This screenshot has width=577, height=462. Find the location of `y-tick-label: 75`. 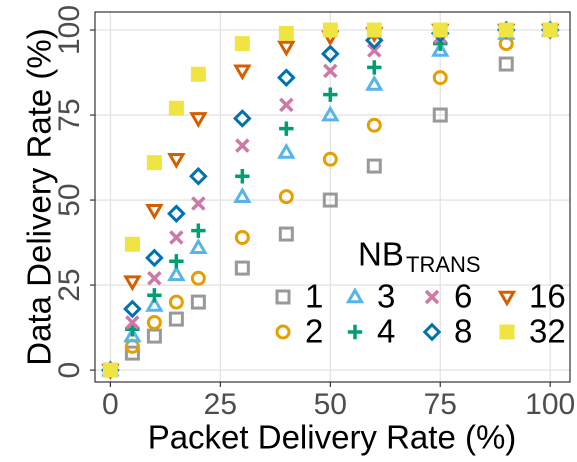

y-tick-label: 75 is located at coordinates (69, 114).